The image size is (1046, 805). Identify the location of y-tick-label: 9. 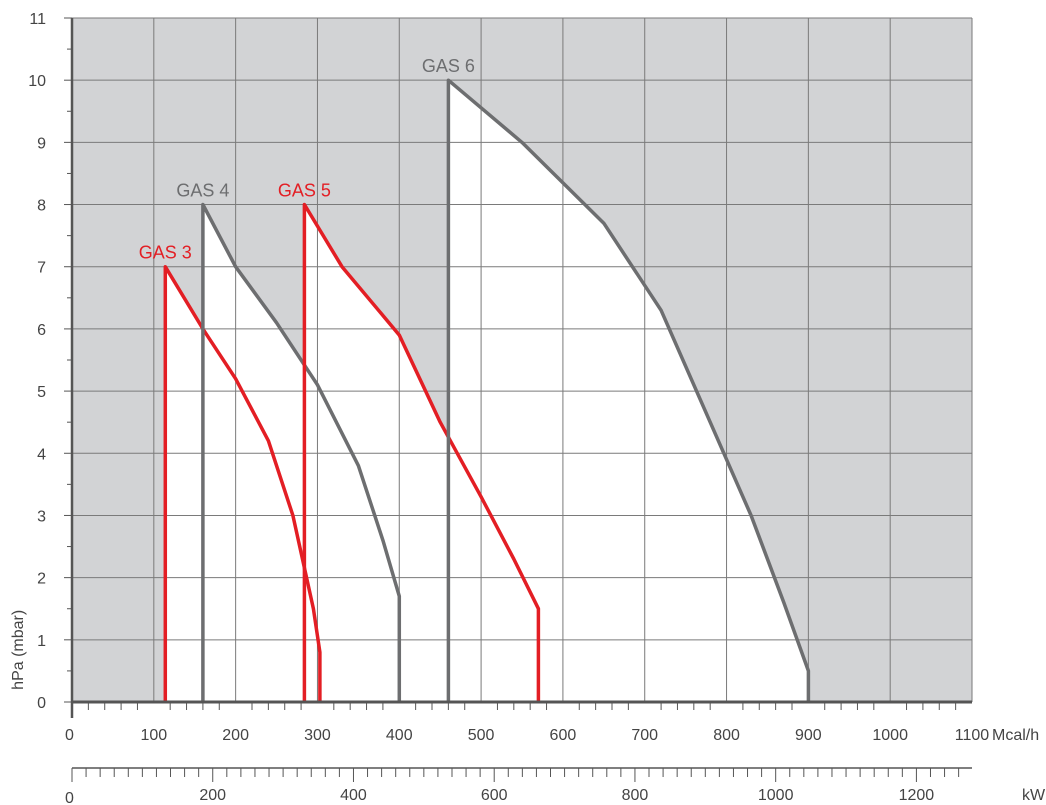
(41, 143).